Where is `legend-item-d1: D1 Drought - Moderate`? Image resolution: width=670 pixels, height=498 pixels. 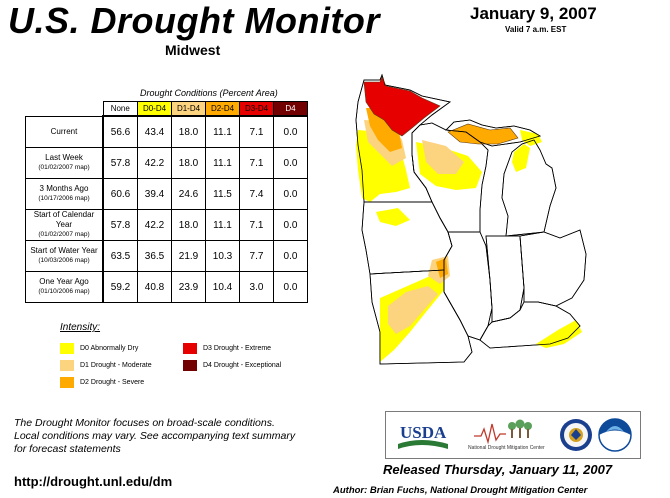 legend-item-d1: D1 Drought - Moderate is located at coordinates (106, 365).